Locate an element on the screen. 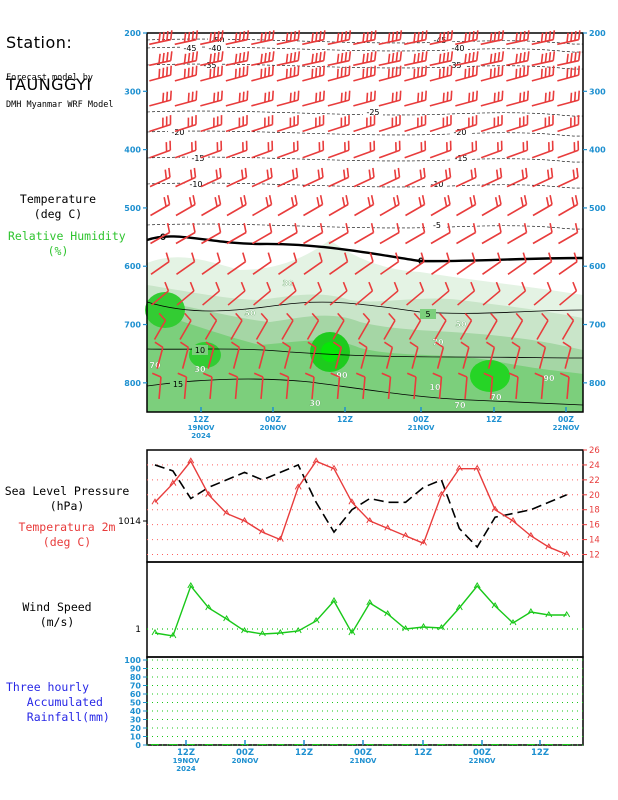  wind-barb-r9-c0 is located at coordinates (160, 263).